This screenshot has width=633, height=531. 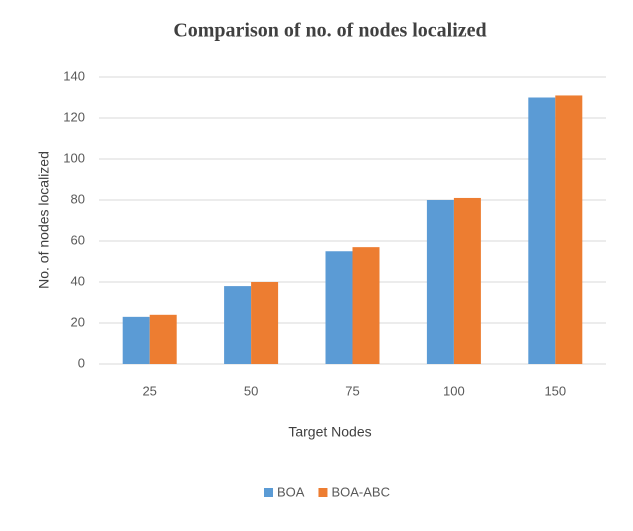 I want to click on legend-label: BOA, so click(x=291, y=491).